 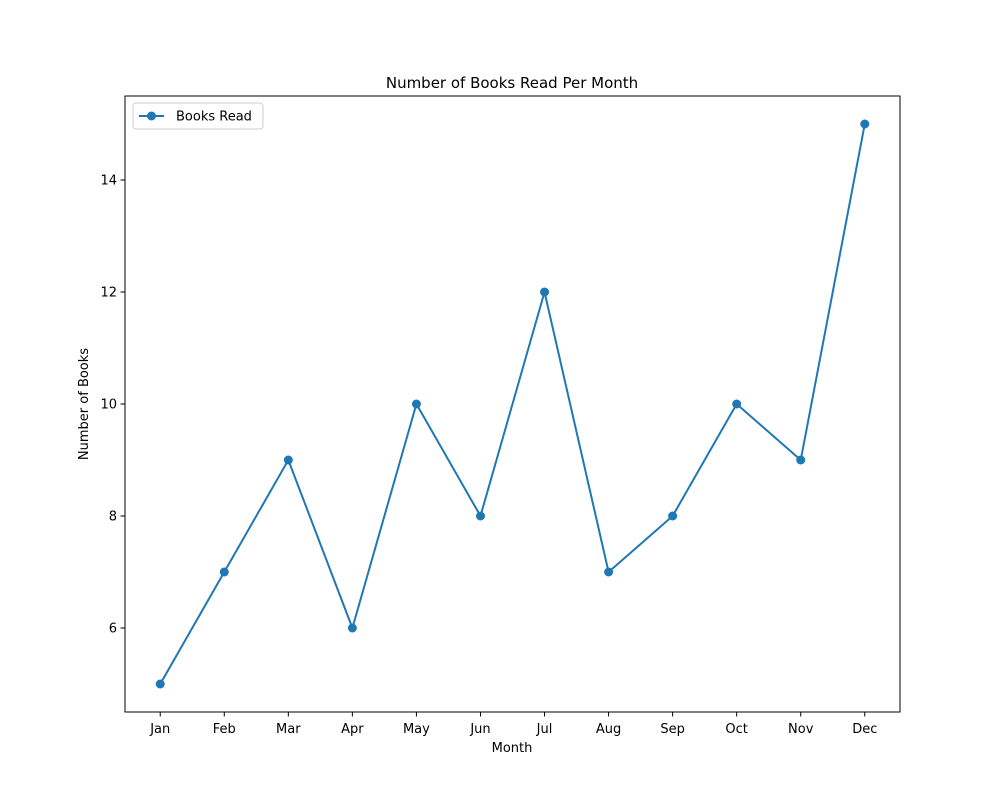 I want to click on y-tick-label: 14, so click(x=108, y=181).